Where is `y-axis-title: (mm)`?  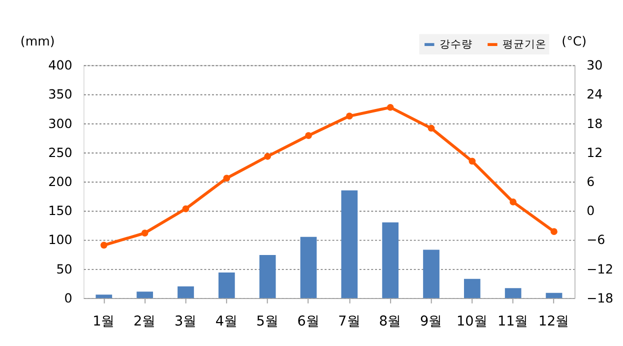 y-axis-title: (mm) is located at coordinates (37, 40).